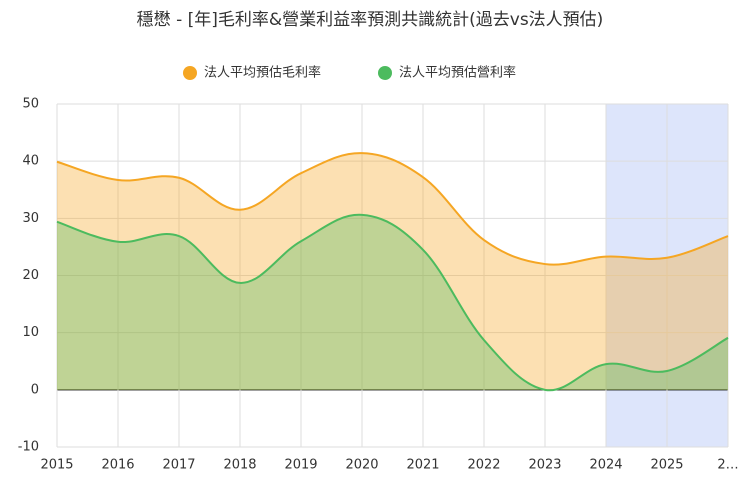 This screenshot has height=478, width=740. I want to click on legend-label: 法人平均預估毛利率, so click(262, 73).